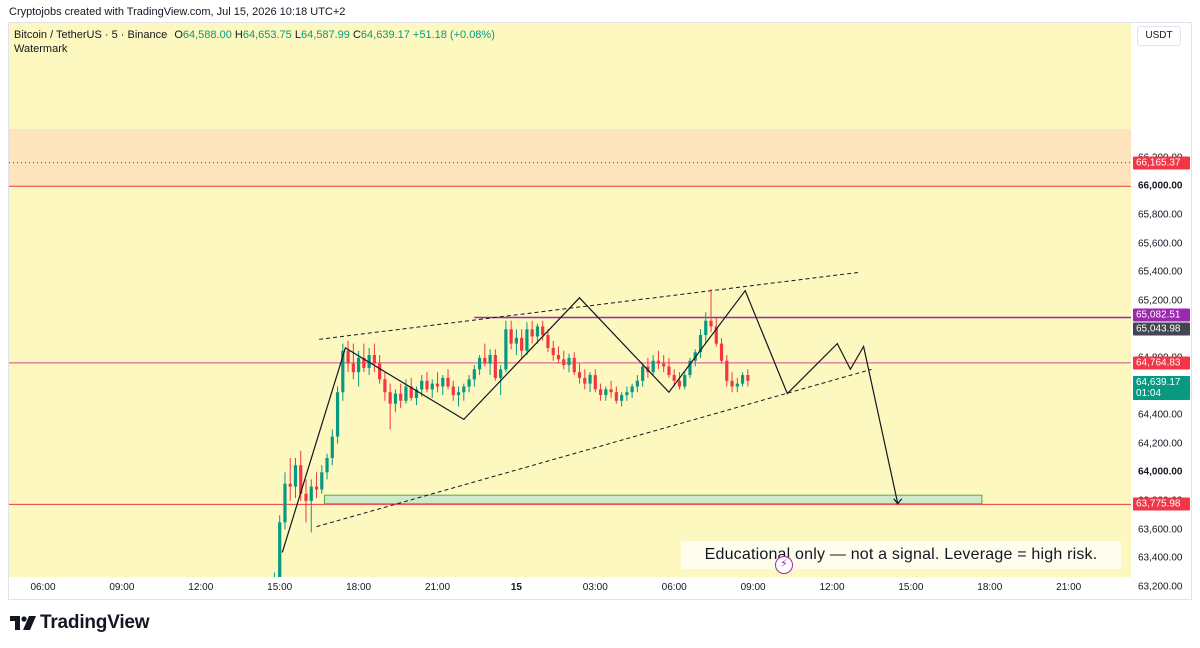  What do you see at coordinates (1160, 272) in the screenshot?
I see `price-tick-14: 65,400.00` at bounding box center [1160, 272].